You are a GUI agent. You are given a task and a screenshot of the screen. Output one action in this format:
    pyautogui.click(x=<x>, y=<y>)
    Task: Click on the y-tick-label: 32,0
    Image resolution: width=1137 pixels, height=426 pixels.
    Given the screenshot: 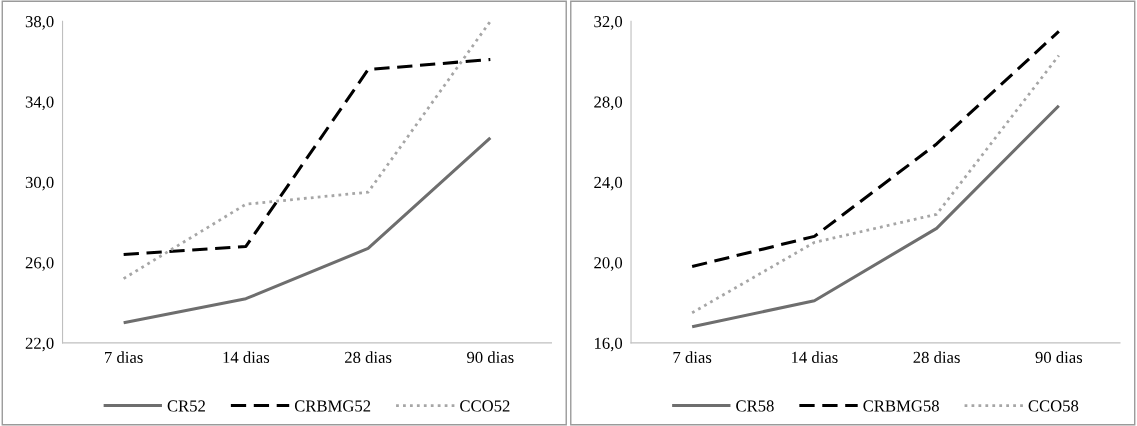 What is the action you would take?
    pyautogui.click(x=608, y=23)
    